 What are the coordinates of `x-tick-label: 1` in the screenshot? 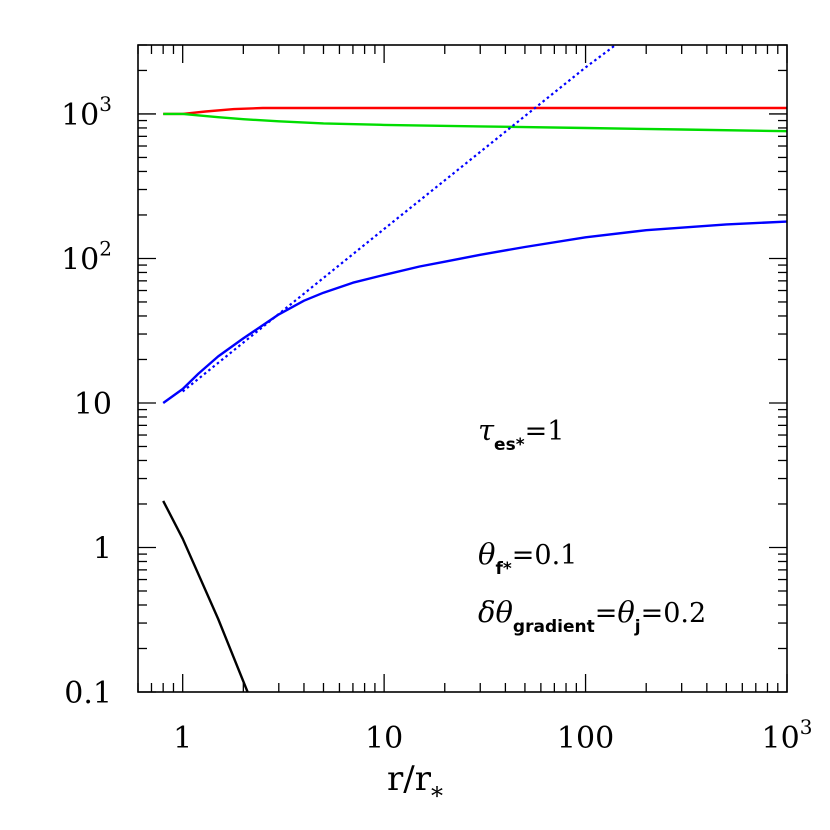 It's located at (182, 738).